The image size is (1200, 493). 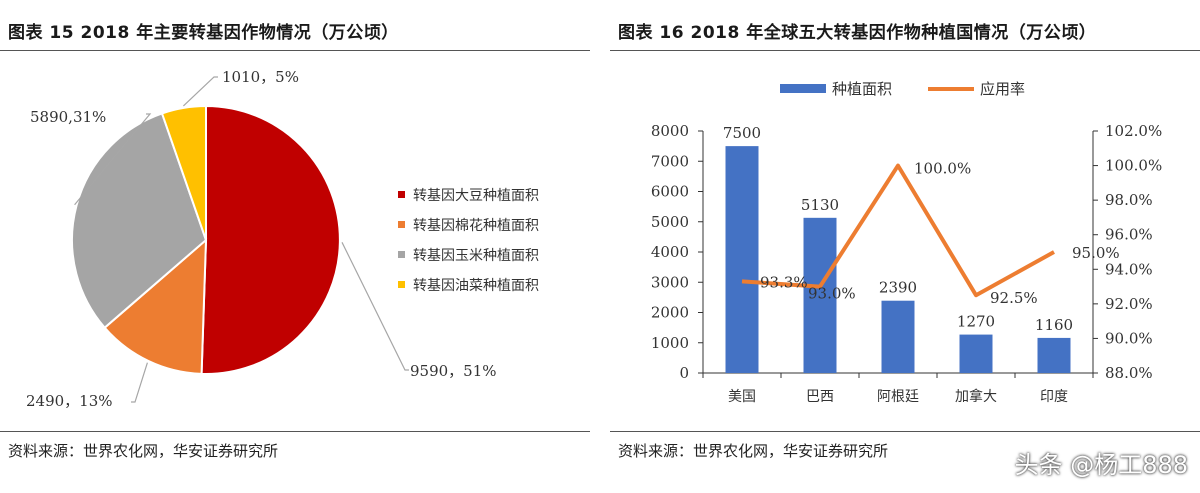 What do you see at coordinates (742, 133) in the screenshot?
I see `bar-data-label-0: 7500` at bounding box center [742, 133].